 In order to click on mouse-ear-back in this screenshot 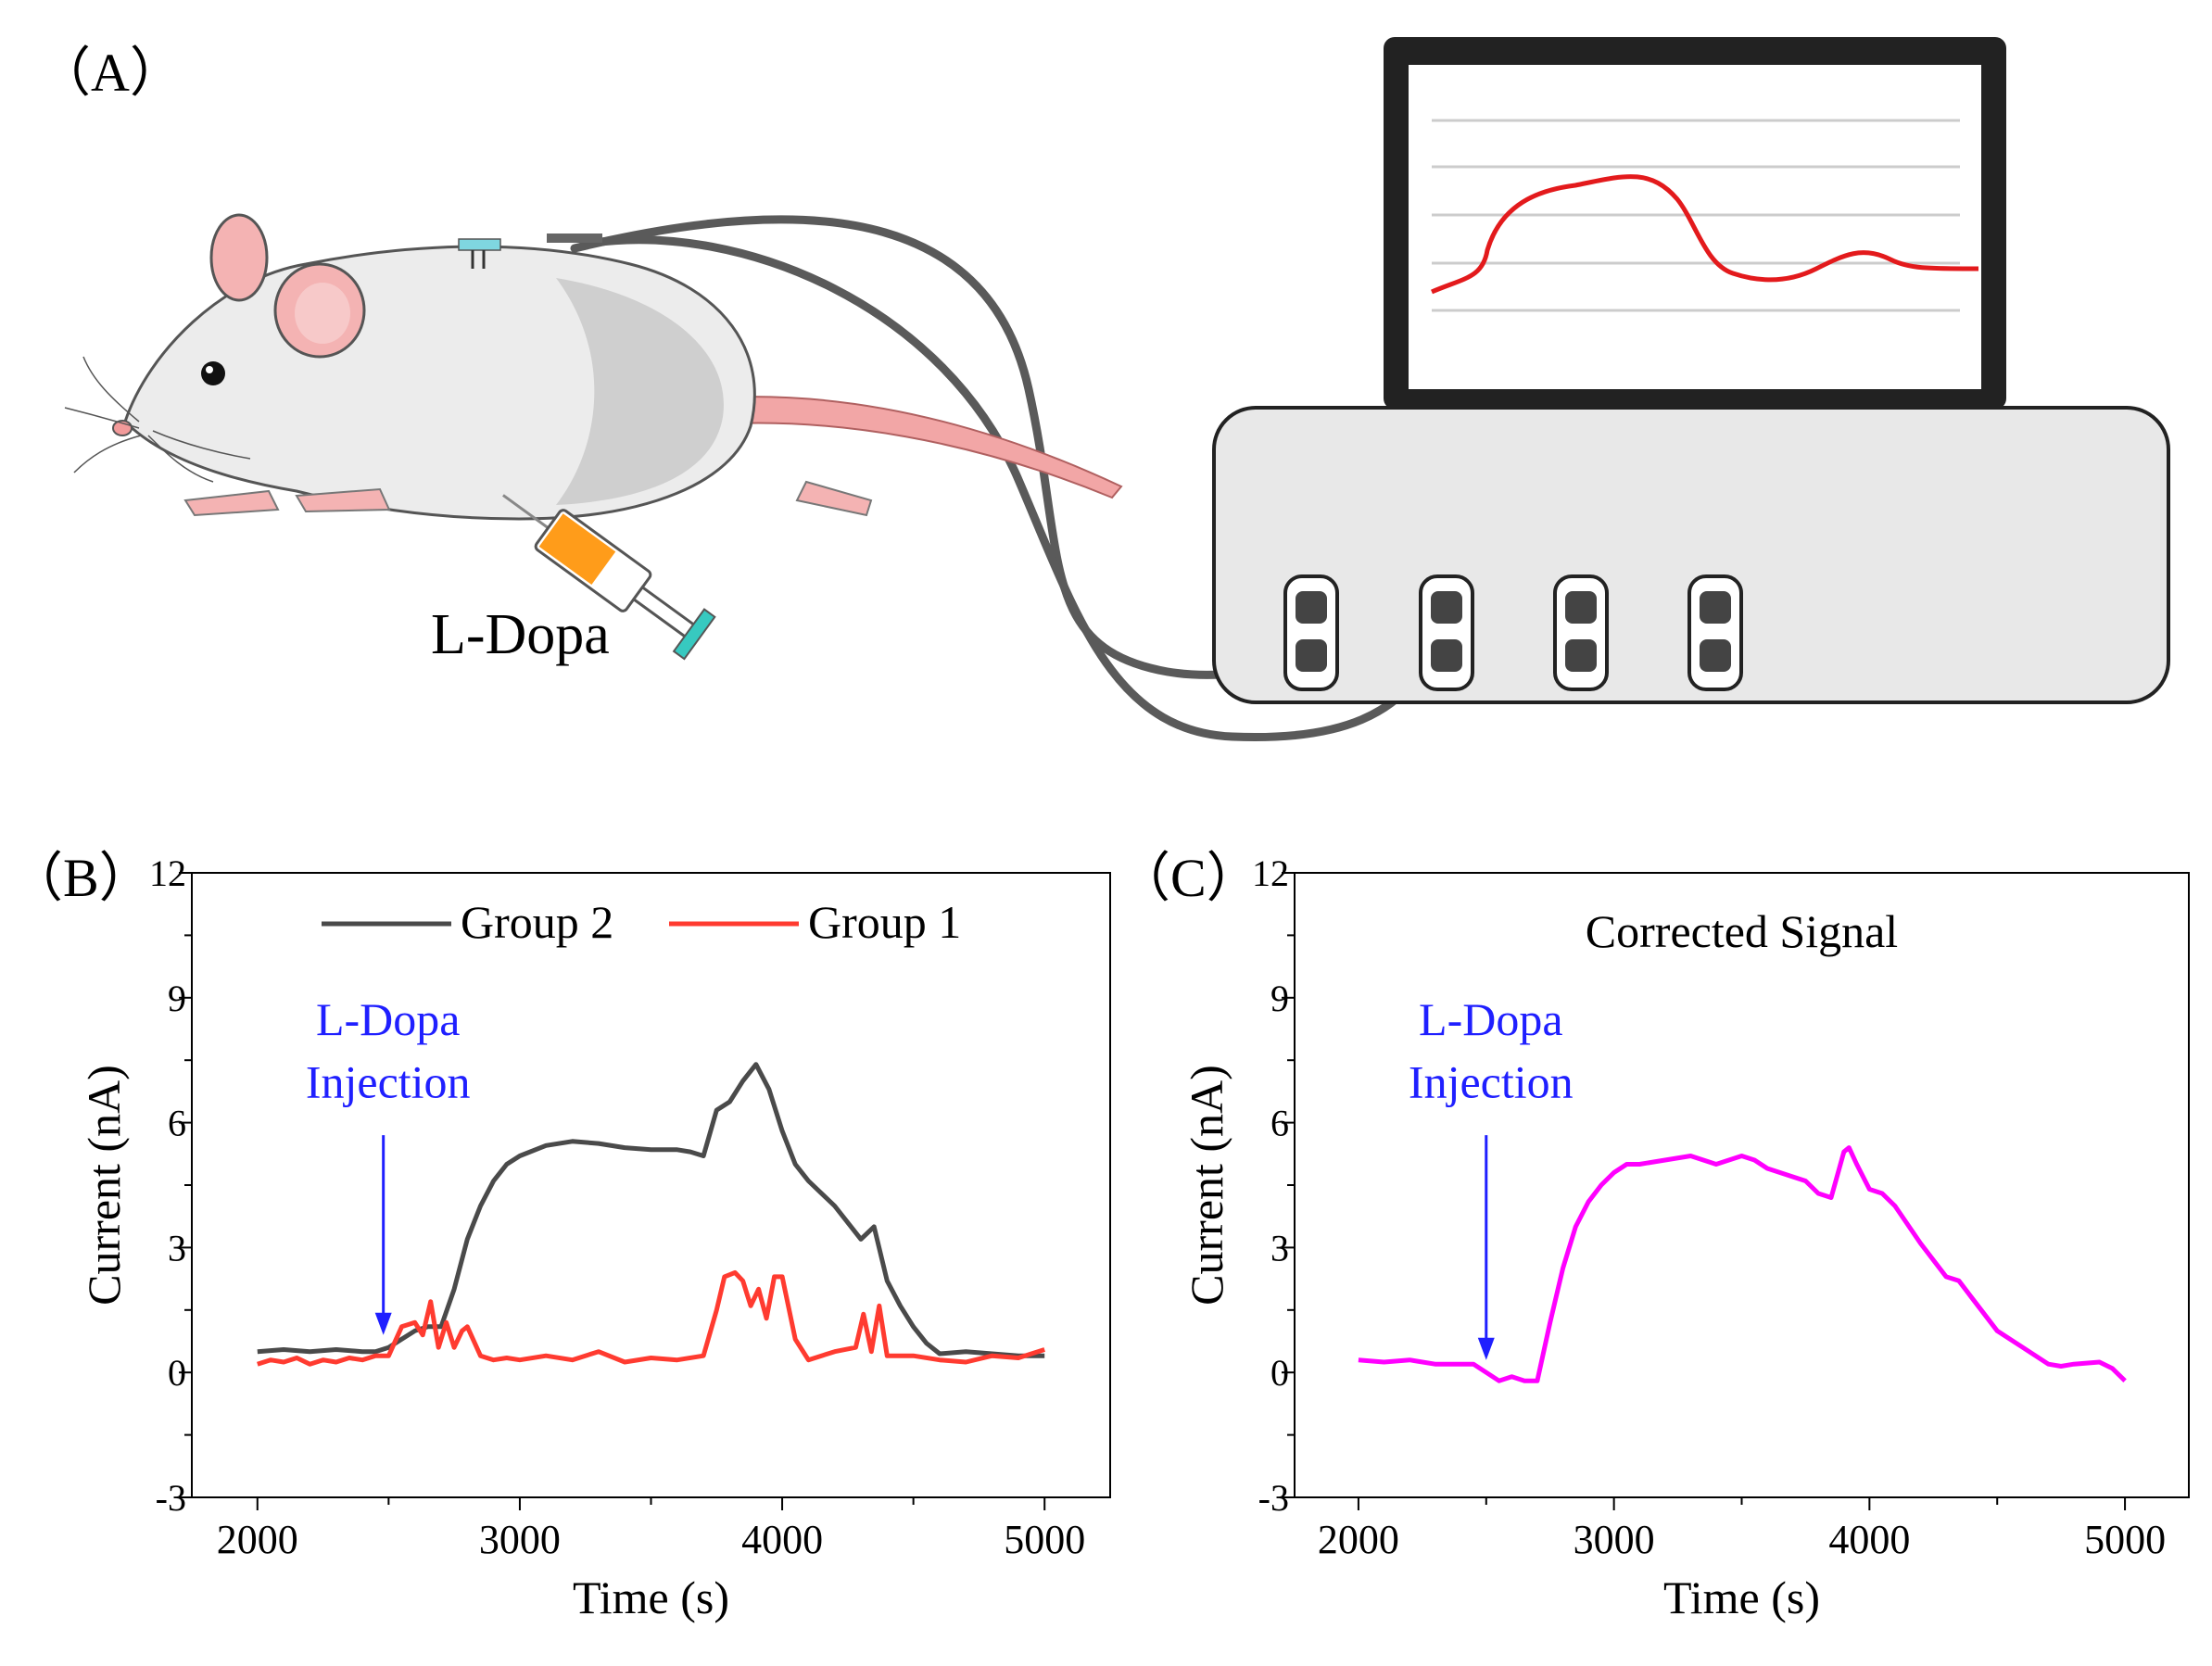, I will do `click(239, 258)`.